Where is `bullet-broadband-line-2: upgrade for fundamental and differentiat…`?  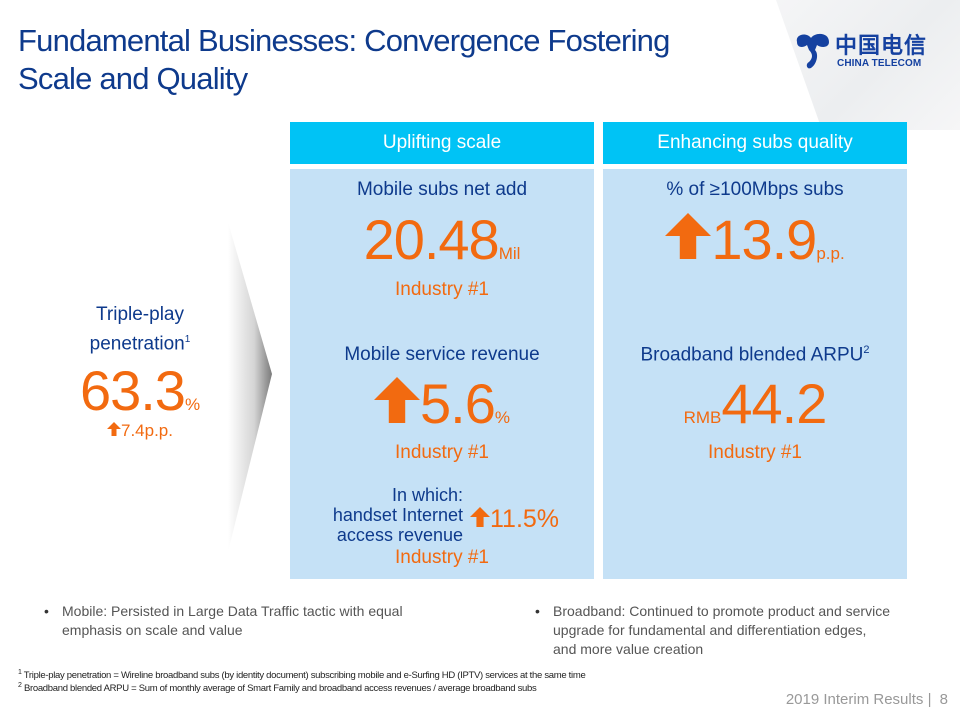 bullet-broadband-line-2: upgrade for fundamental and differentiat… is located at coordinates (710, 630).